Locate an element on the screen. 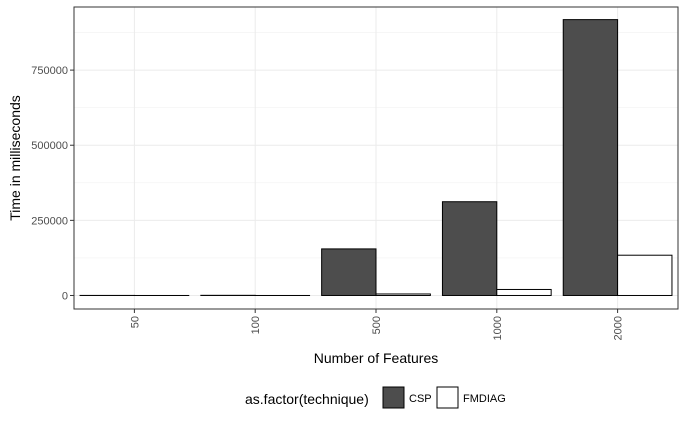  y-tick-label: 750000 is located at coordinates (49, 71).